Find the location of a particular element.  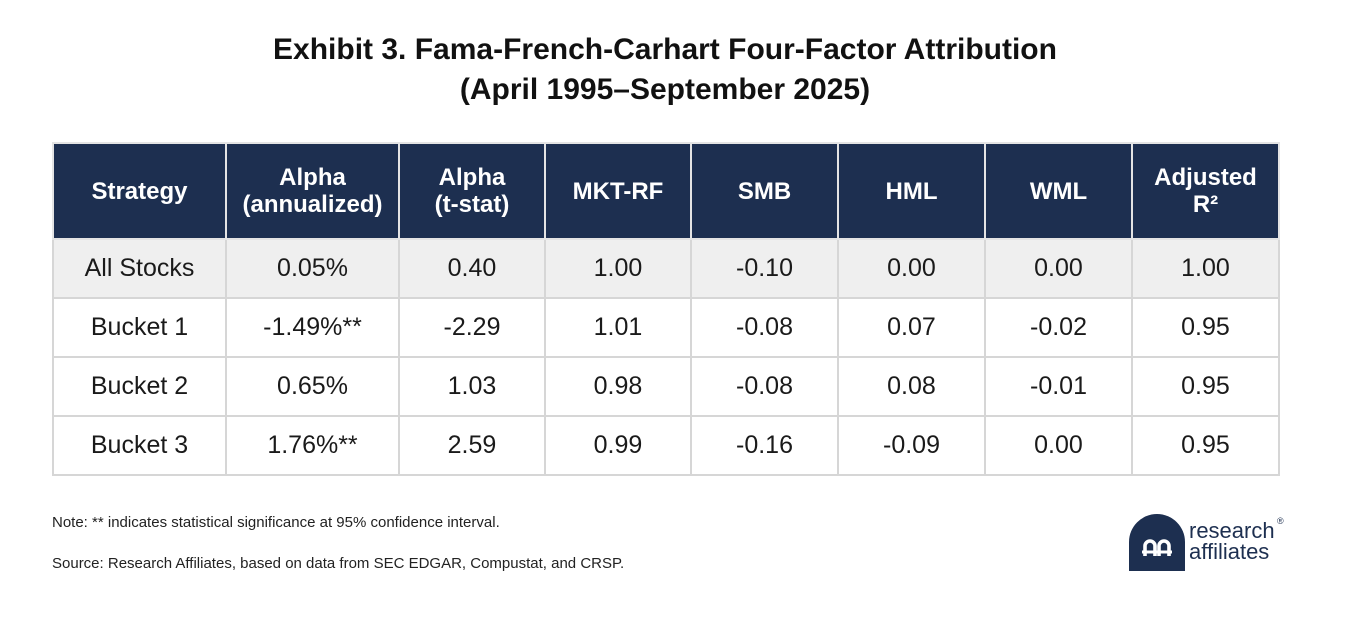

cell-alpha-tstat: 1.03 is located at coordinates (472, 386).